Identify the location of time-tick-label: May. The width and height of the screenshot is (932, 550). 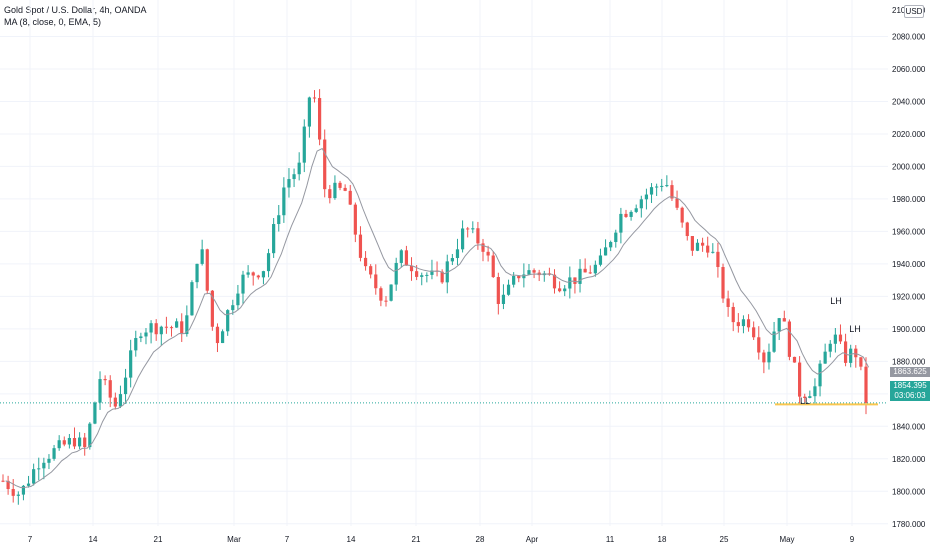
(786, 539).